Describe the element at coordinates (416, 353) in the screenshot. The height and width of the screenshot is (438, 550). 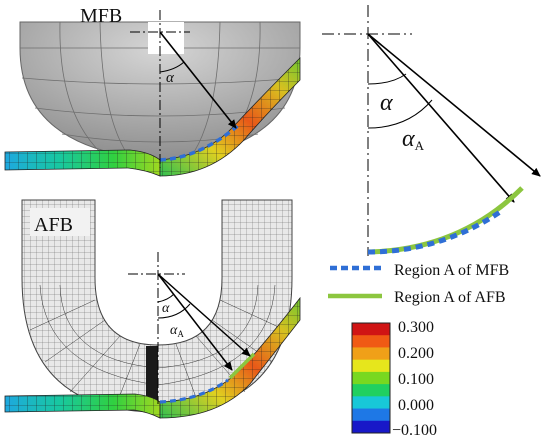
I see `colorbar-tick-1: 0.200` at that location.